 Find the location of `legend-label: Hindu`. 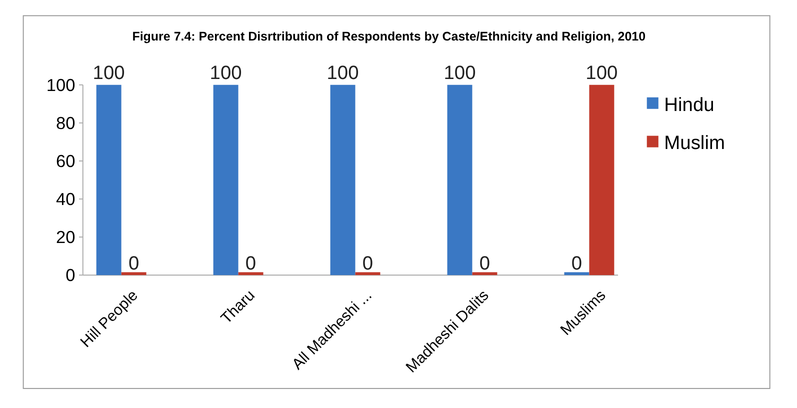

legend-label: Hindu is located at coordinates (689, 105).